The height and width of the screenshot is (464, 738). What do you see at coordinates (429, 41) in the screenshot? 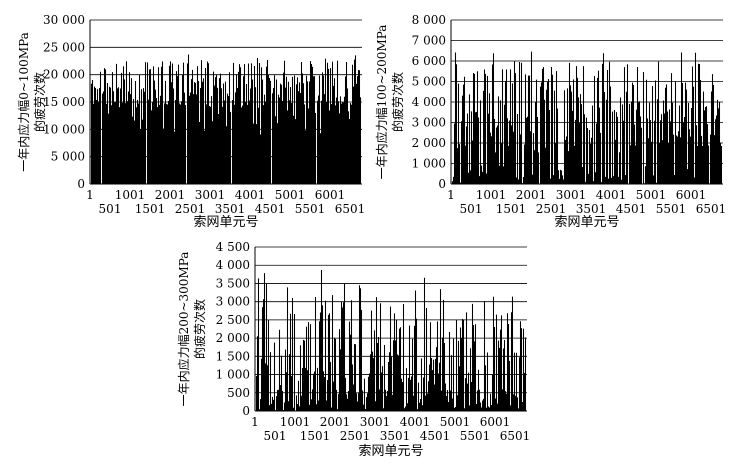
I see `y-tick-label: 7 000` at bounding box center [429, 41].